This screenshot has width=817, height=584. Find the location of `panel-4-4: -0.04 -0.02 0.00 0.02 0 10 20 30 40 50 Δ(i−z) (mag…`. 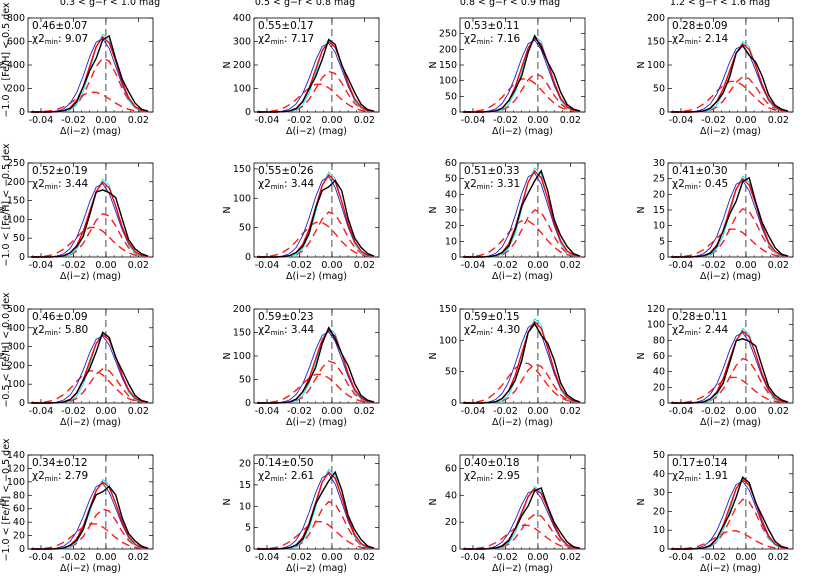

panel-4-4: -0.04 -0.02 0.00 0.02 0 10 20 30 40 50 Δ(i−z) (mag… is located at coordinates (715, 512).